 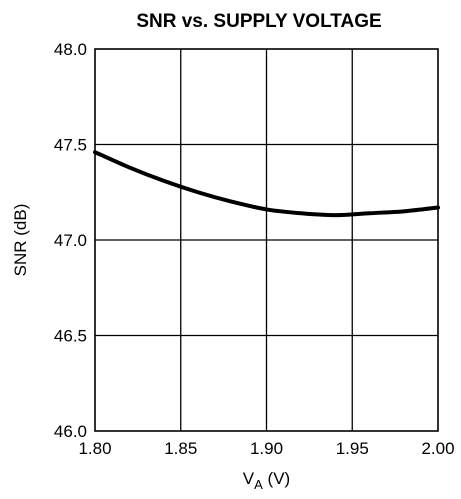 I want to click on snr-curve, so click(x=266, y=184).